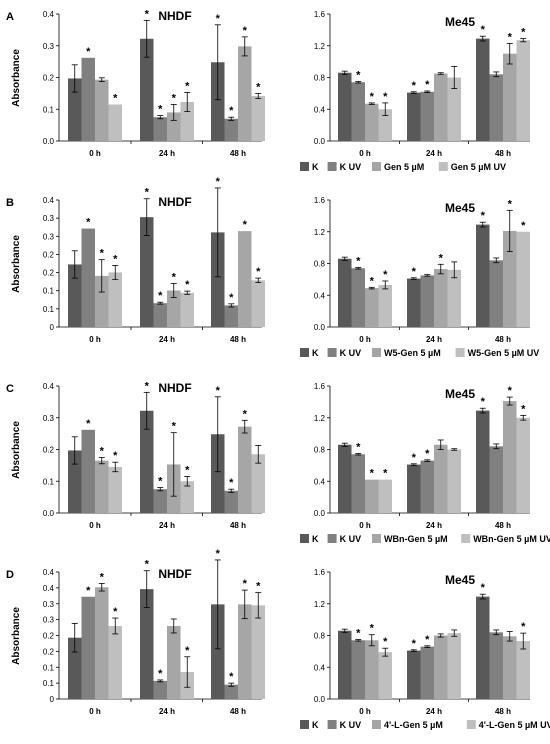  I want to click on chart-A-me45: 0.0 0.4 0.8 1.2 1.6 0 h 24 h 48 h * * * * * * * * Me45, so click(422, 84).